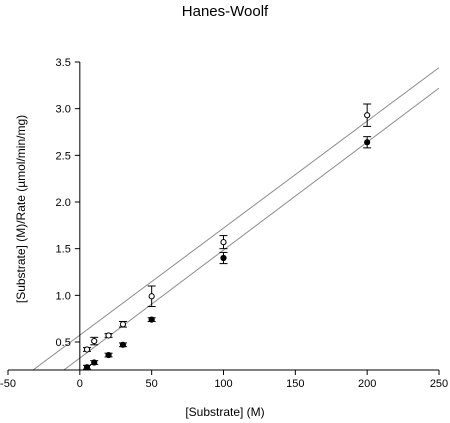 Image resolution: width=450 pixels, height=423 pixels. What do you see at coordinates (367, 384) in the screenshot?
I see `x-tick-label: 200` at bounding box center [367, 384].